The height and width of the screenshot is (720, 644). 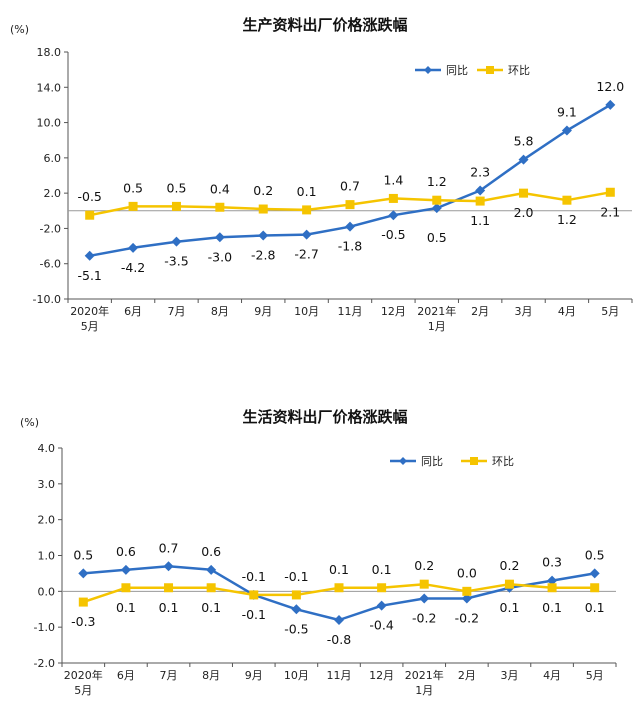 What do you see at coordinates (49, 123) in the screenshot?
I see `y-tick-label: 10.0` at bounding box center [49, 123].